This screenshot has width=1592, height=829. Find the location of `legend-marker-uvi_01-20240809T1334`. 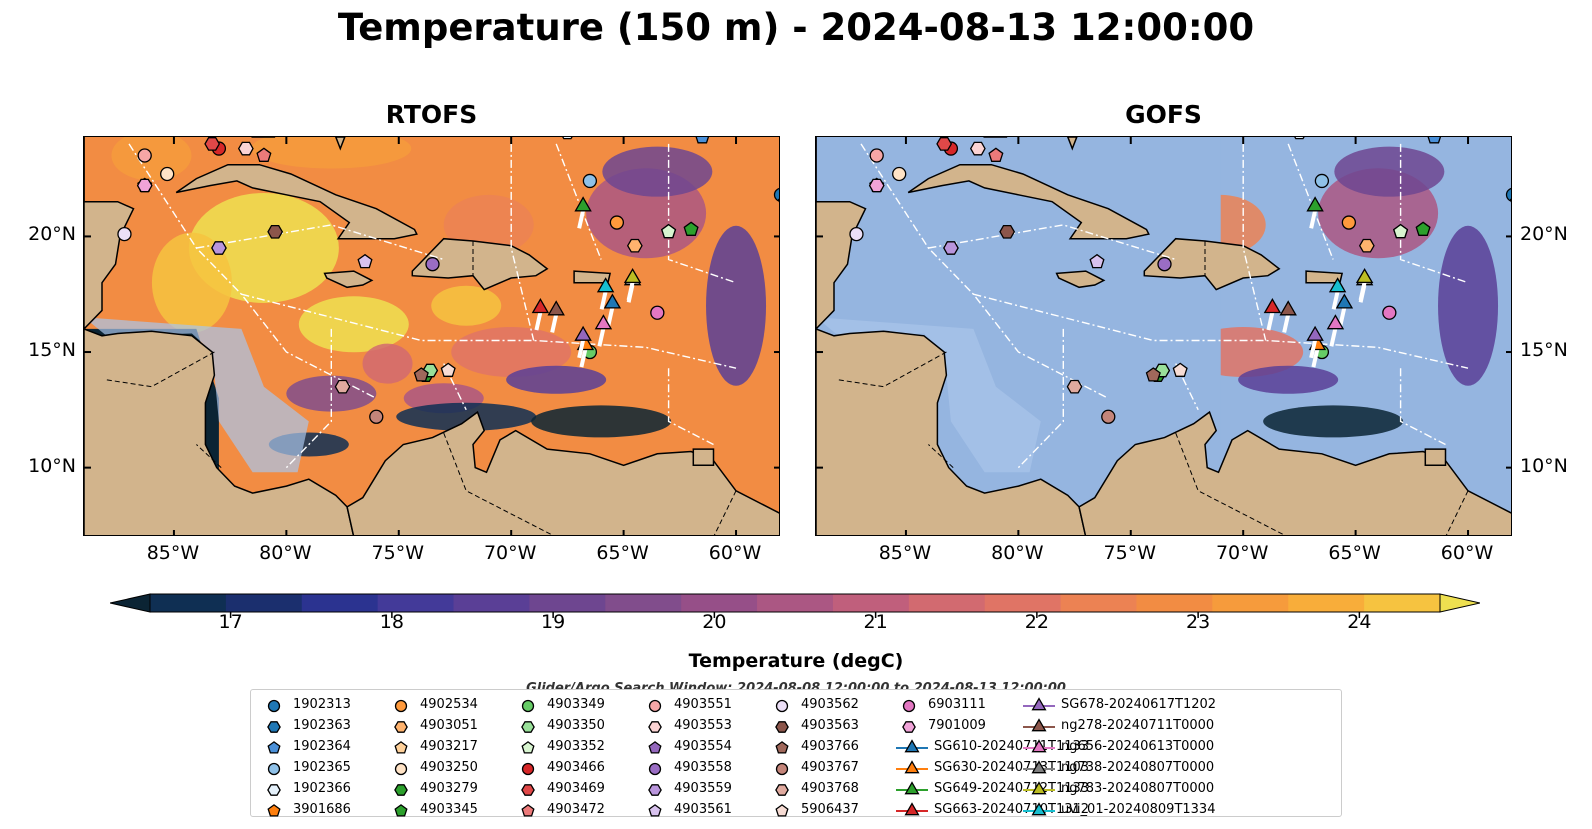

legend-marker-uvi_01-20240809T1334 is located at coordinates (1039, 808).